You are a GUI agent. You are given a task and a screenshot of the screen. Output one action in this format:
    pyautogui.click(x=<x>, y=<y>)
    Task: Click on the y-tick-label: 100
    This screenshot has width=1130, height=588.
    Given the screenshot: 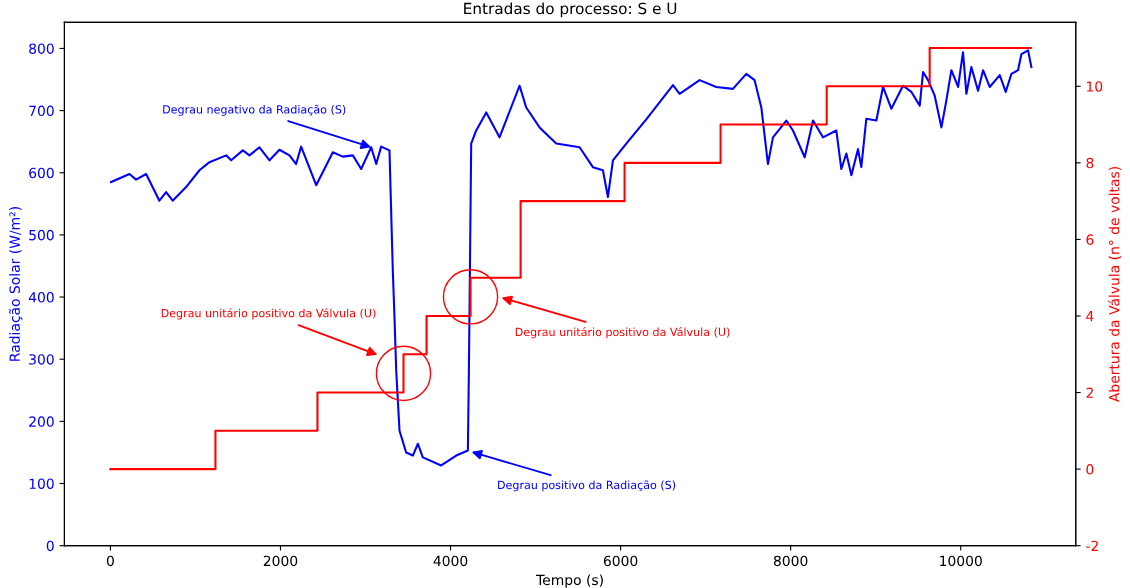 What is the action you would take?
    pyautogui.click(x=41, y=483)
    